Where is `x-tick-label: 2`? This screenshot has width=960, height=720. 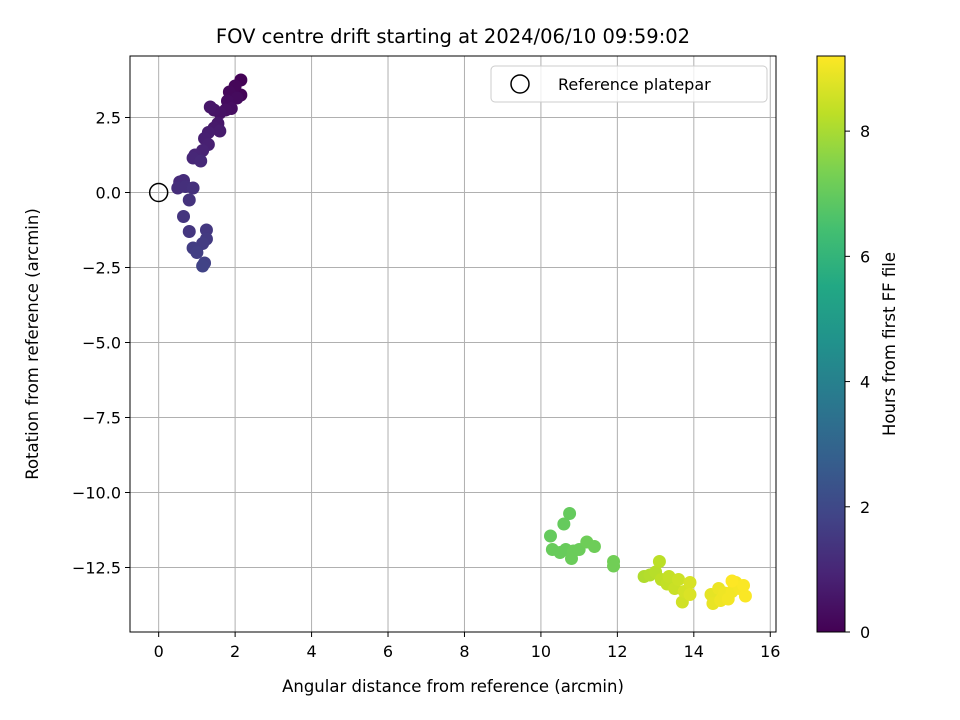 x-tick-label: 2 is located at coordinates (235, 651).